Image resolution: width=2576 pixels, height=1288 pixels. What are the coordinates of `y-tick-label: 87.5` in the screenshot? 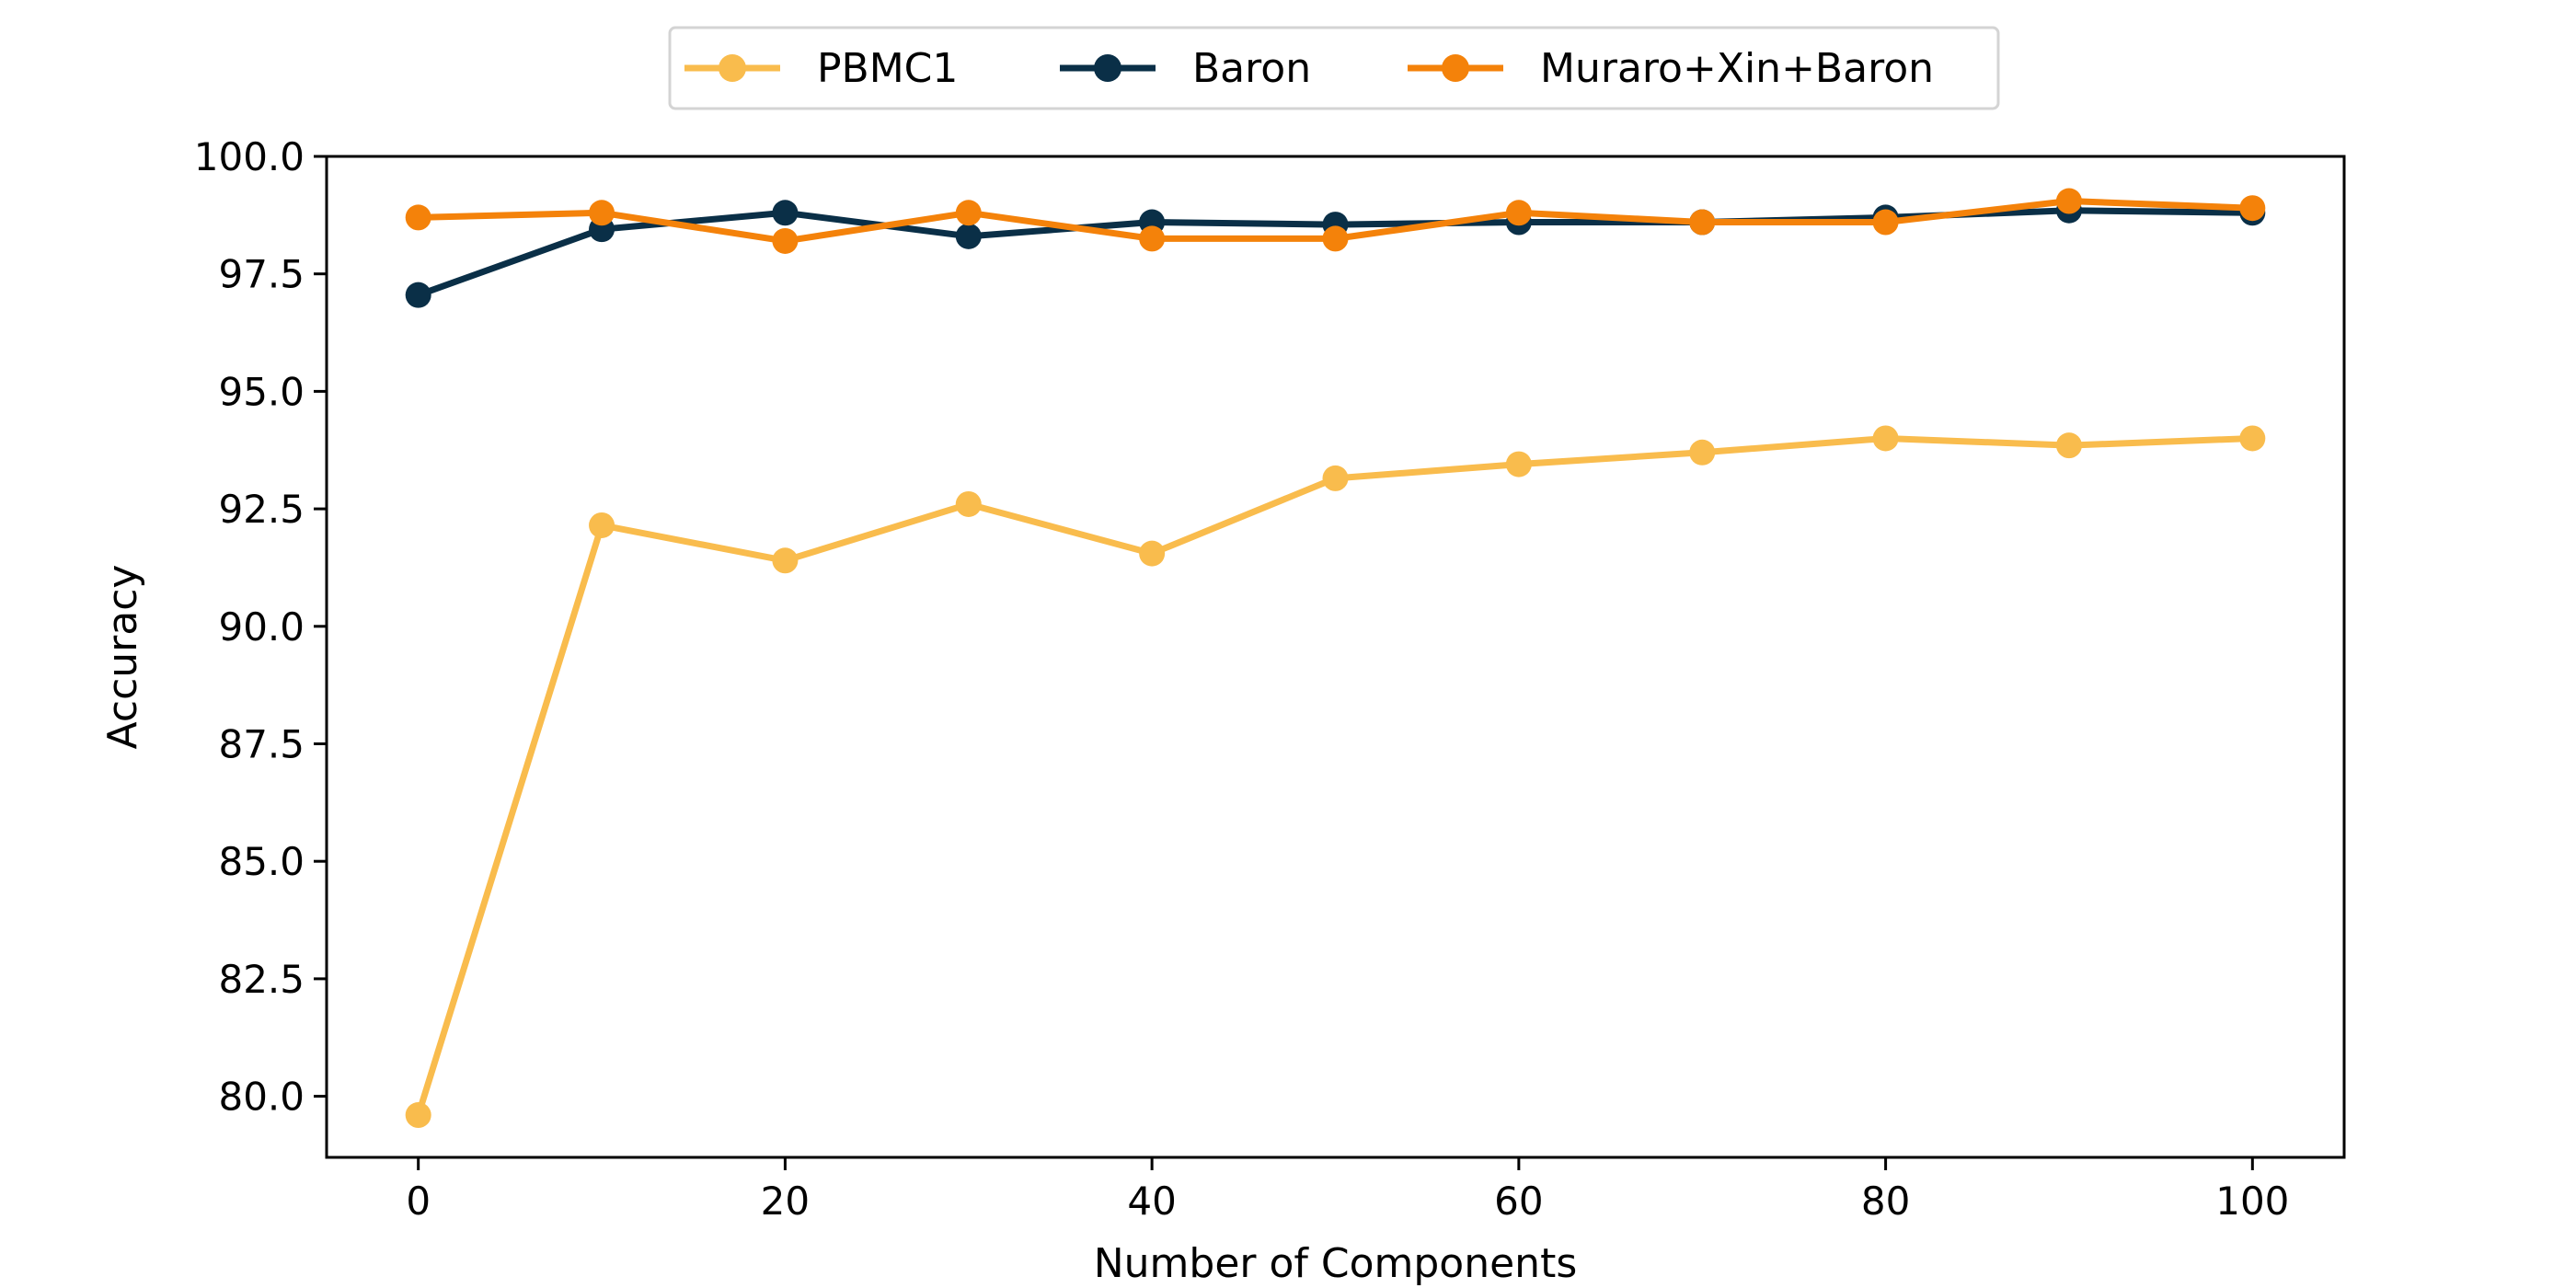 It's located at (261, 743).